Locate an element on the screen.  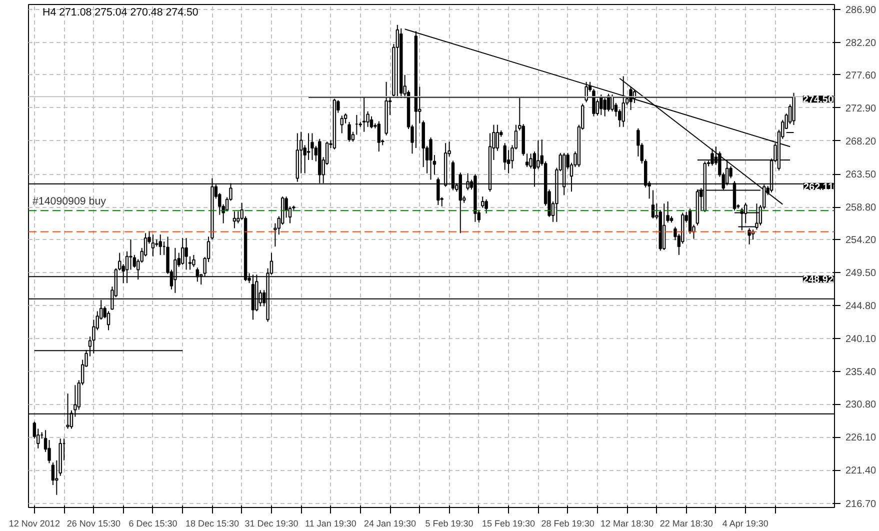
x-tick-label: 6 Dec 15:30 is located at coordinates (153, 523).